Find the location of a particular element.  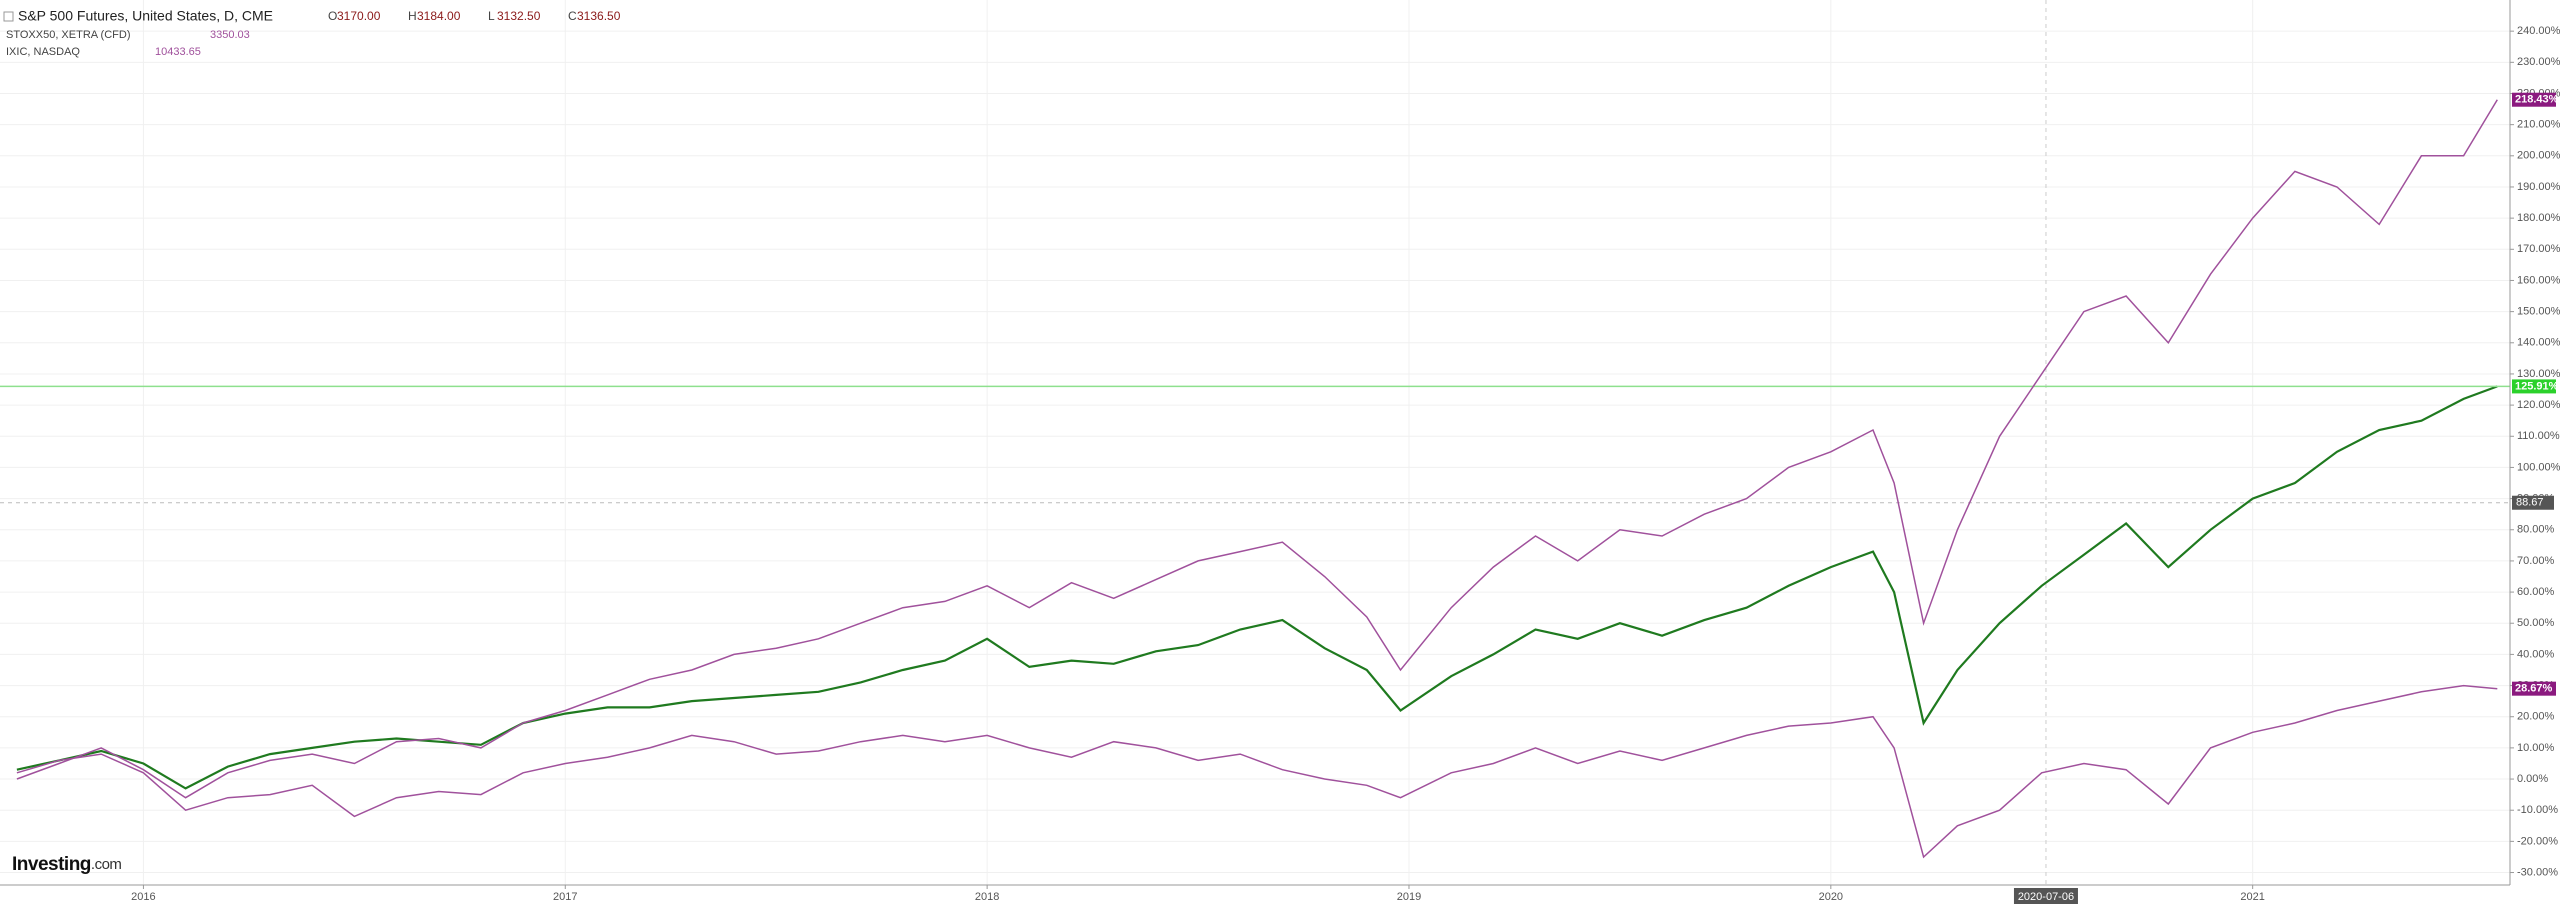

ohlc-key: L is located at coordinates (491, 16).